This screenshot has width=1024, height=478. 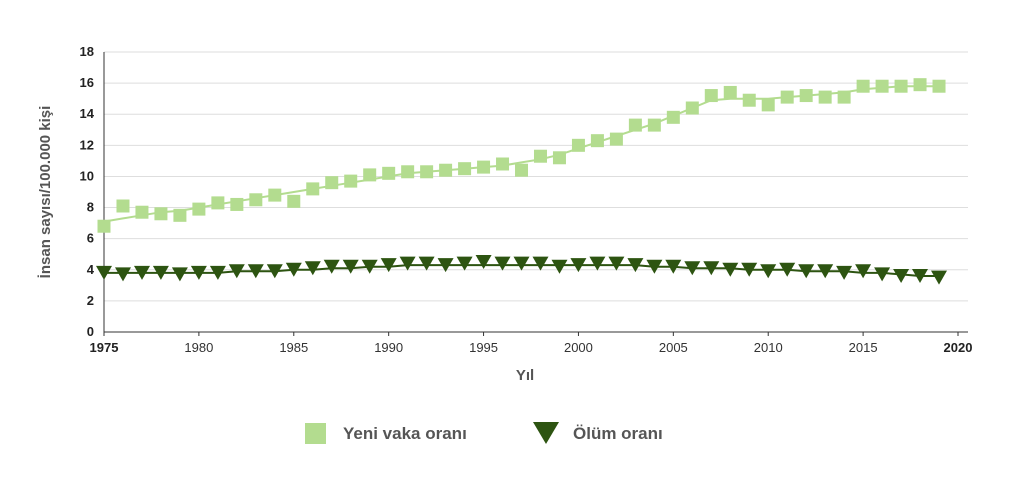 What do you see at coordinates (673, 347) in the screenshot?
I see `x-tick-label: 2005` at bounding box center [673, 347].